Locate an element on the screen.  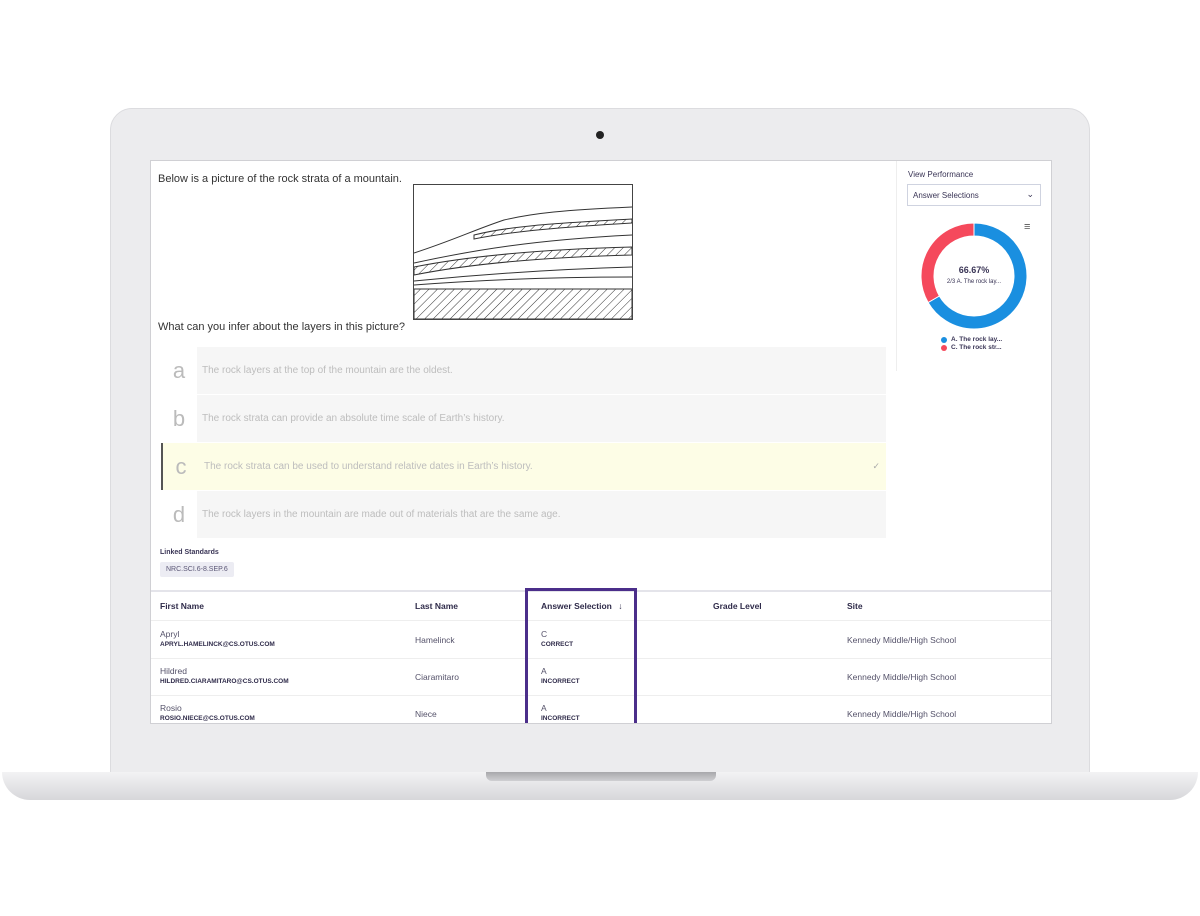
first-name: Rosio is located at coordinates (171, 708).